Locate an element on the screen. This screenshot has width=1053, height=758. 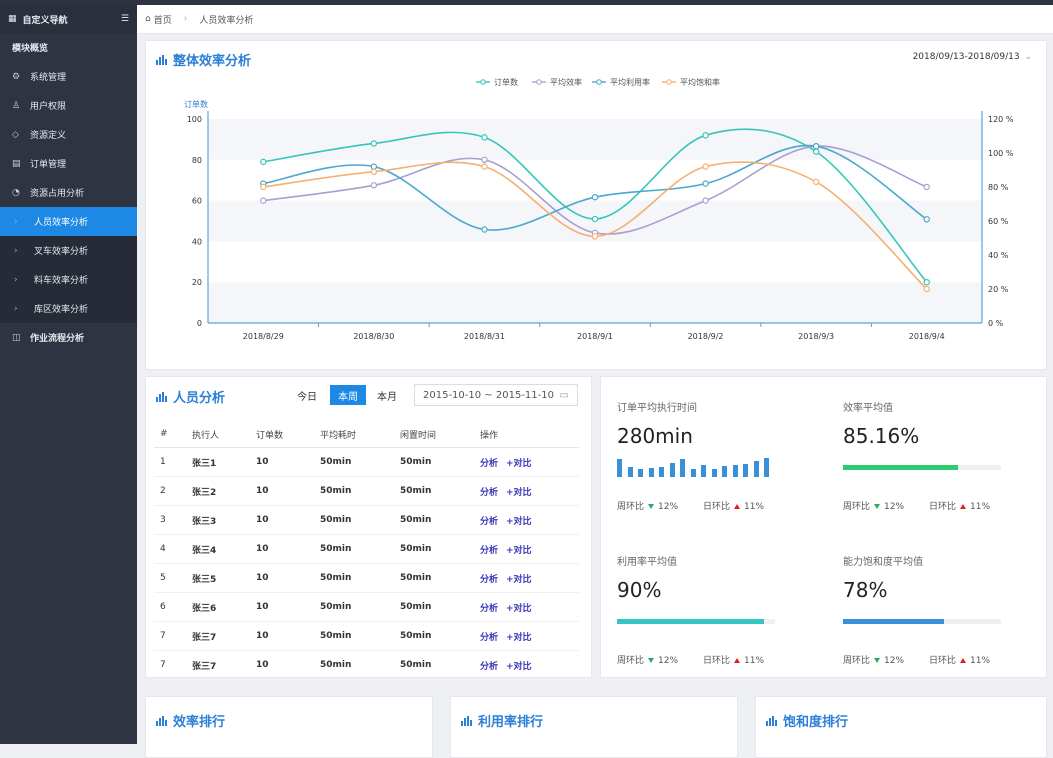
table-cell: 张三5 is located at coordinates (223, 578).